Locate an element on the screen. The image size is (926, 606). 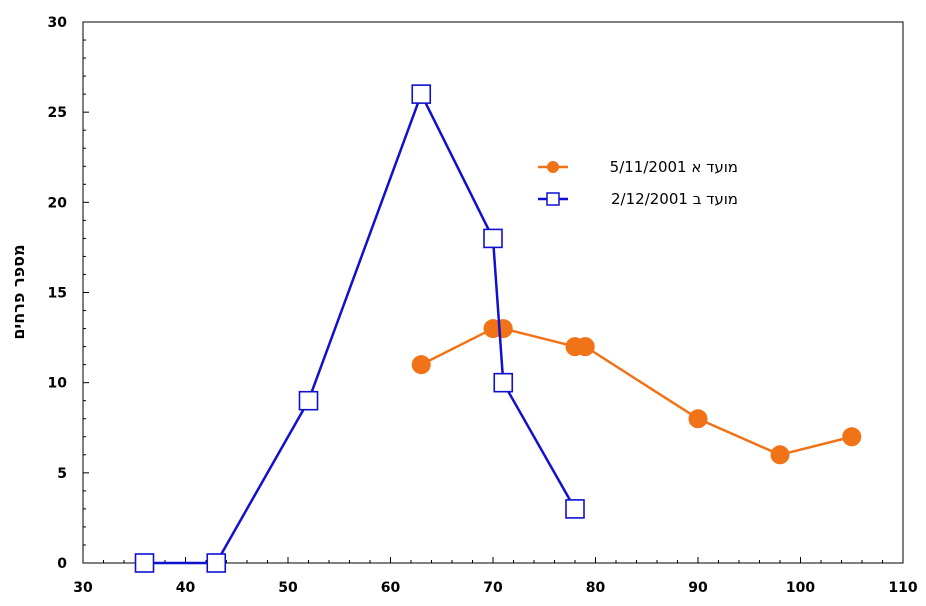
x-tick-label: 80 is located at coordinates (596, 588).